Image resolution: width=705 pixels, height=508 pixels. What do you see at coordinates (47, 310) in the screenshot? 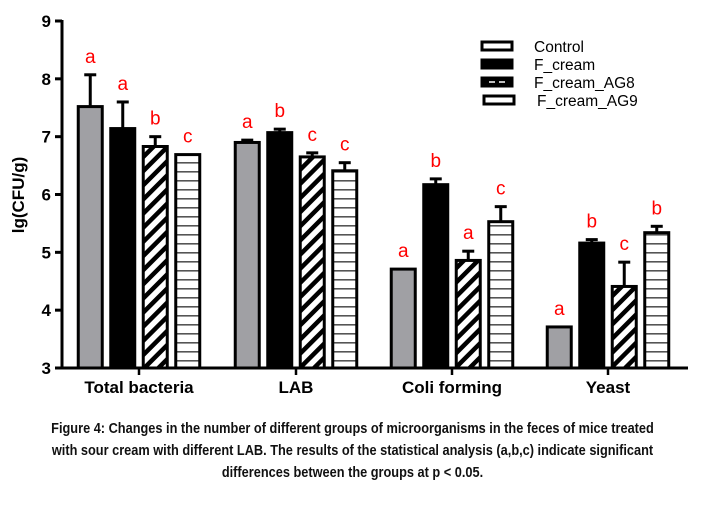
I see `y-tick-label: 4` at bounding box center [47, 310].